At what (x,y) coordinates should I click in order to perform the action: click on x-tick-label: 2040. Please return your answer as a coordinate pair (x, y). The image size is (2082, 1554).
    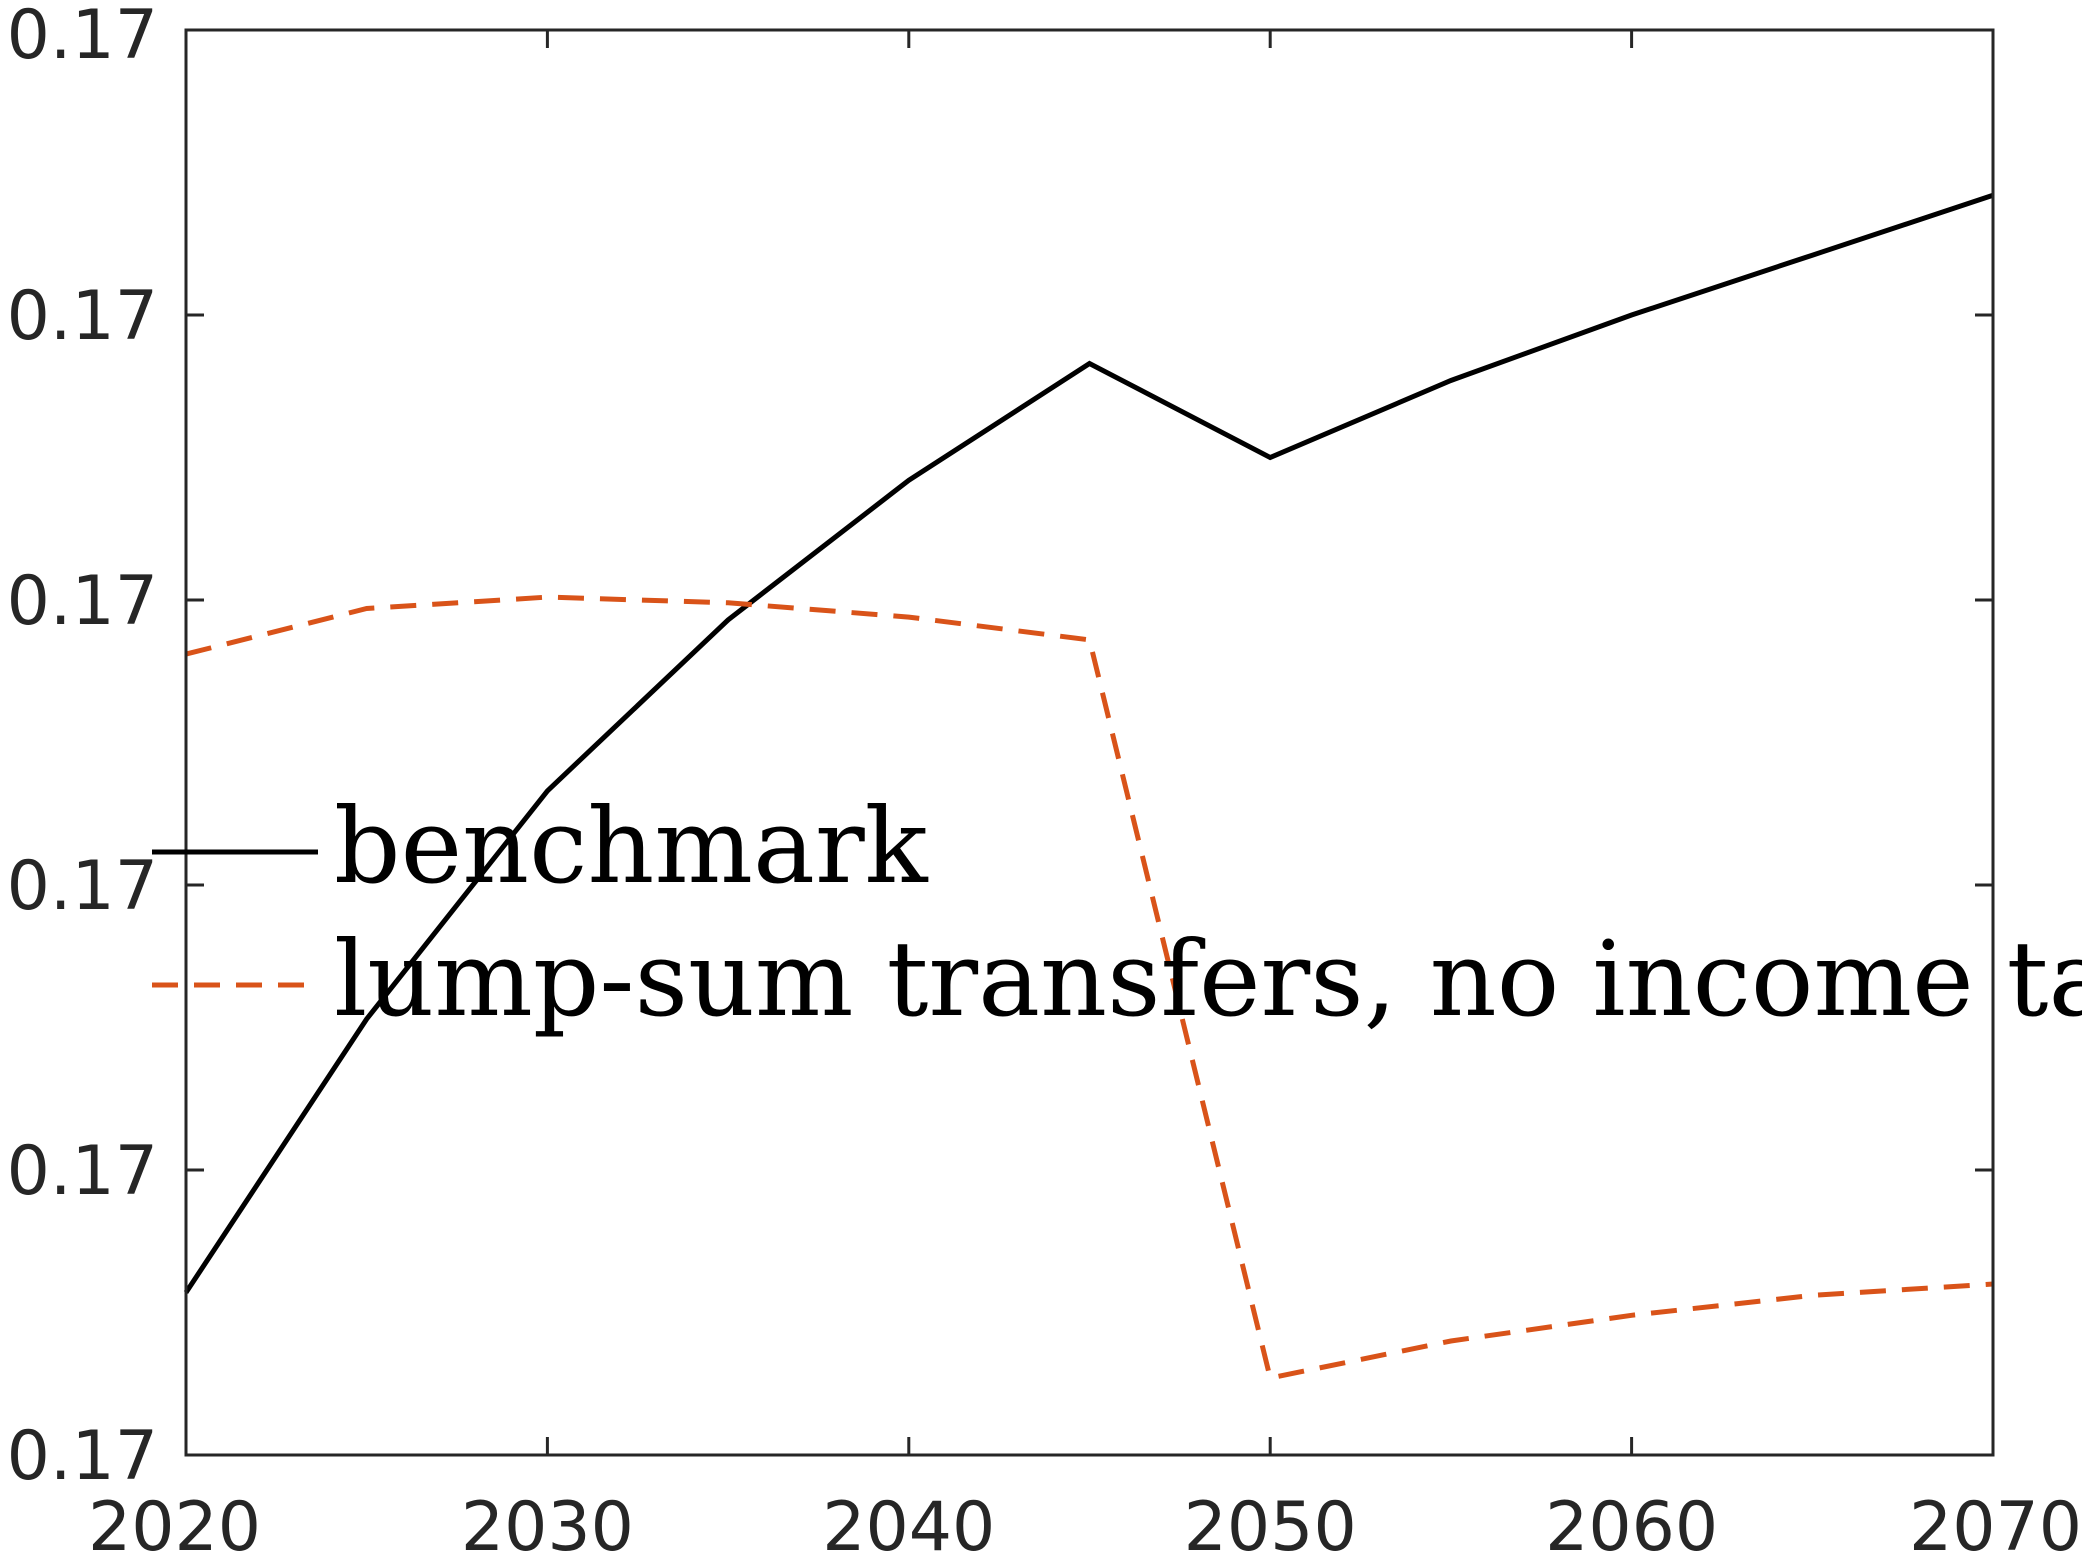
    Looking at the image, I should click on (908, 1521).